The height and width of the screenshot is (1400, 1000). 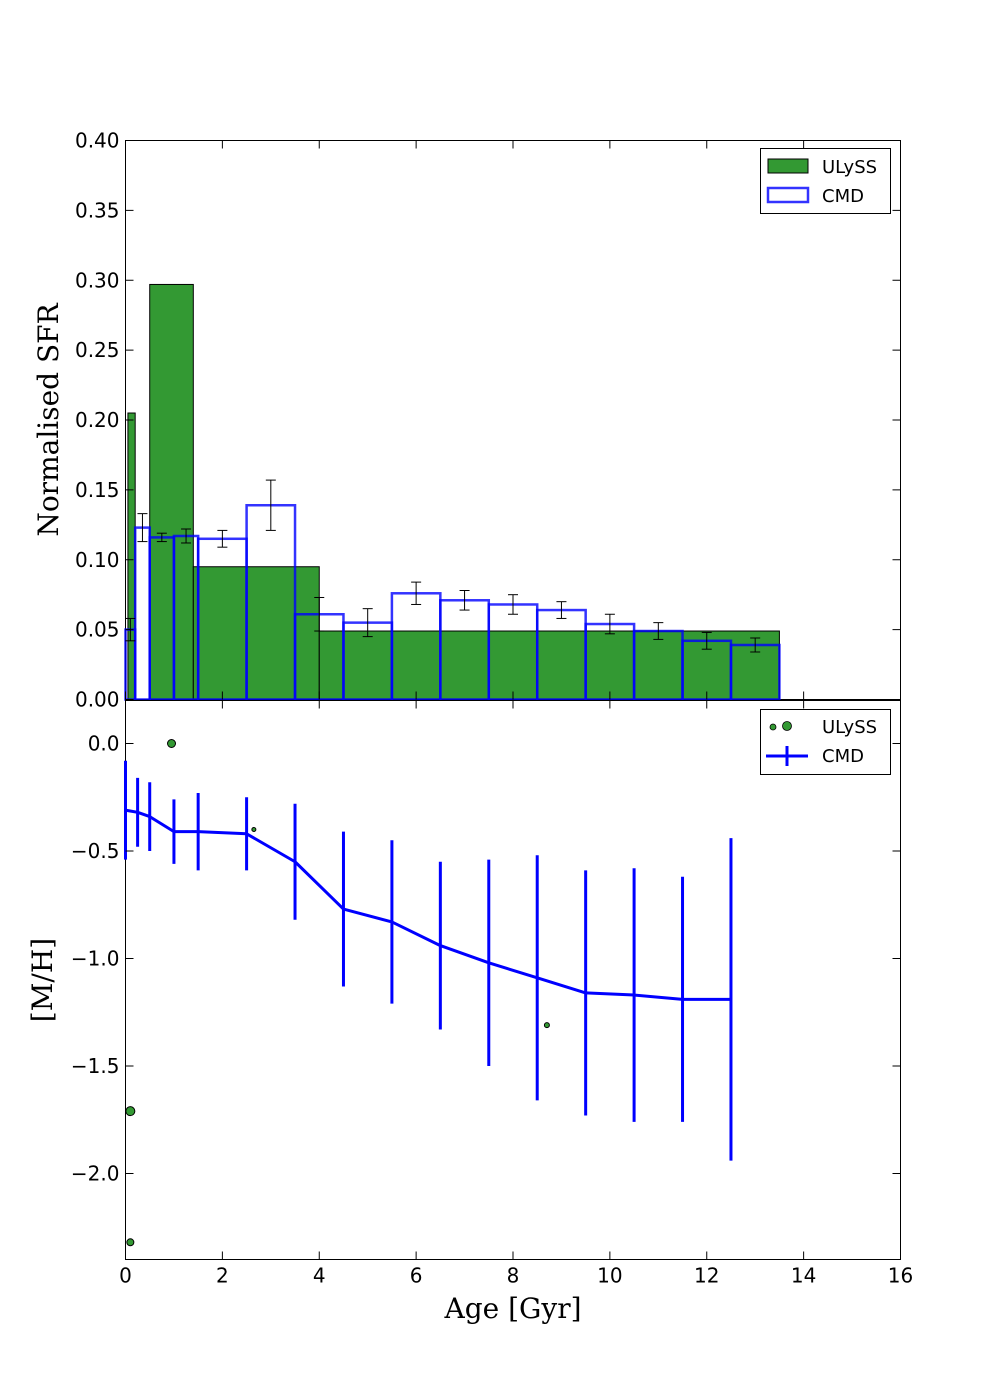 What do you see at coordinates (48, 419) in the screenshot?
I see `sfr-y-axis-label: Normalised SFR` at bounding box center [48, 419].